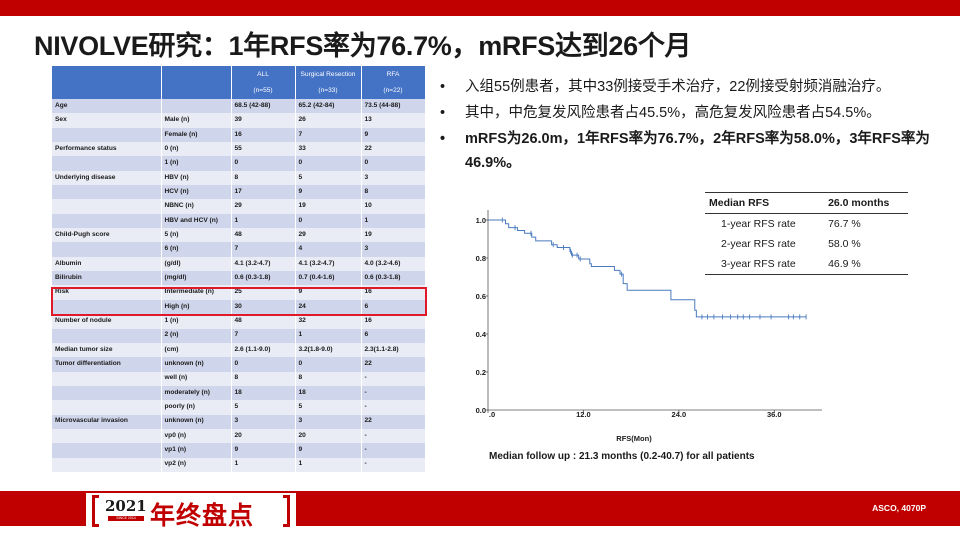 The image size is (960, 540). What do you see at coordinates (196, 249) in the screenshot?
I see `table-cell: 6 (n)` at bounding box center [196, 249].